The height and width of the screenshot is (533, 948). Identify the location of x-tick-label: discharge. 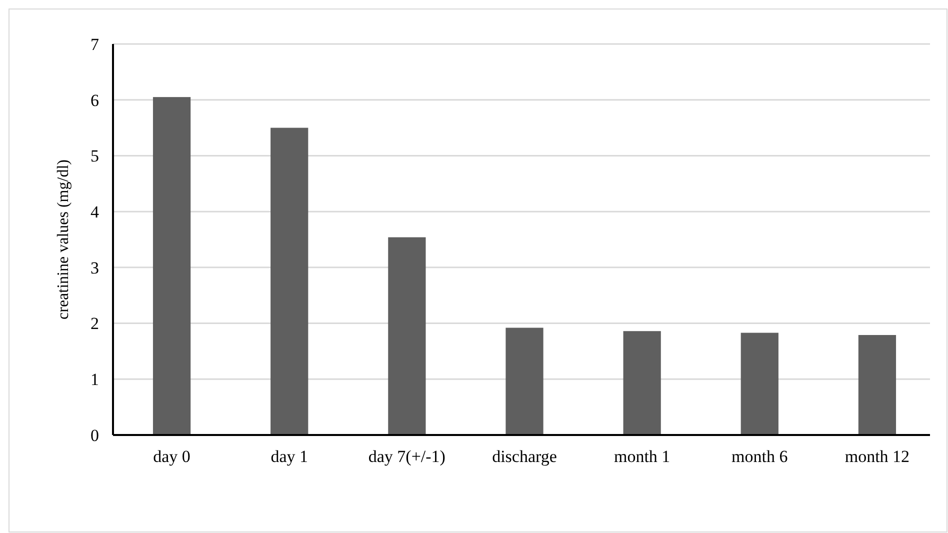
(524, 456).